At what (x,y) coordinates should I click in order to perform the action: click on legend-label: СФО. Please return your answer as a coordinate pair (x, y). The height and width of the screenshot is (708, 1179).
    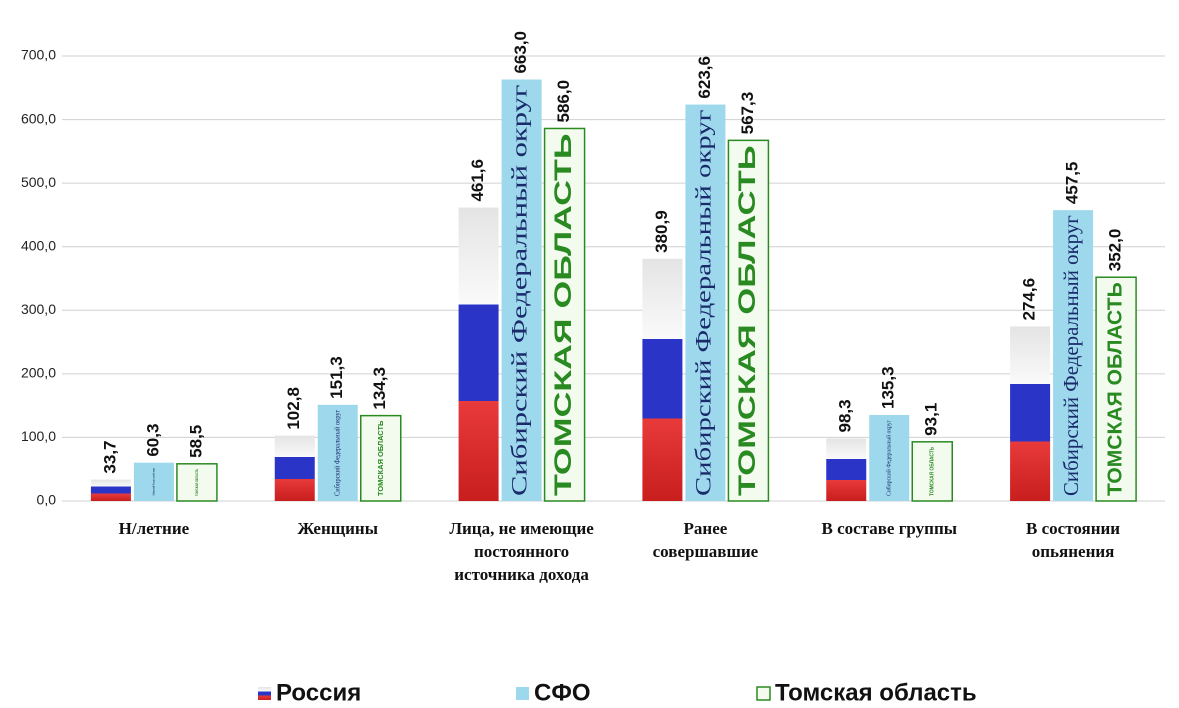
    Looking at the image, I should click on (562, 692).